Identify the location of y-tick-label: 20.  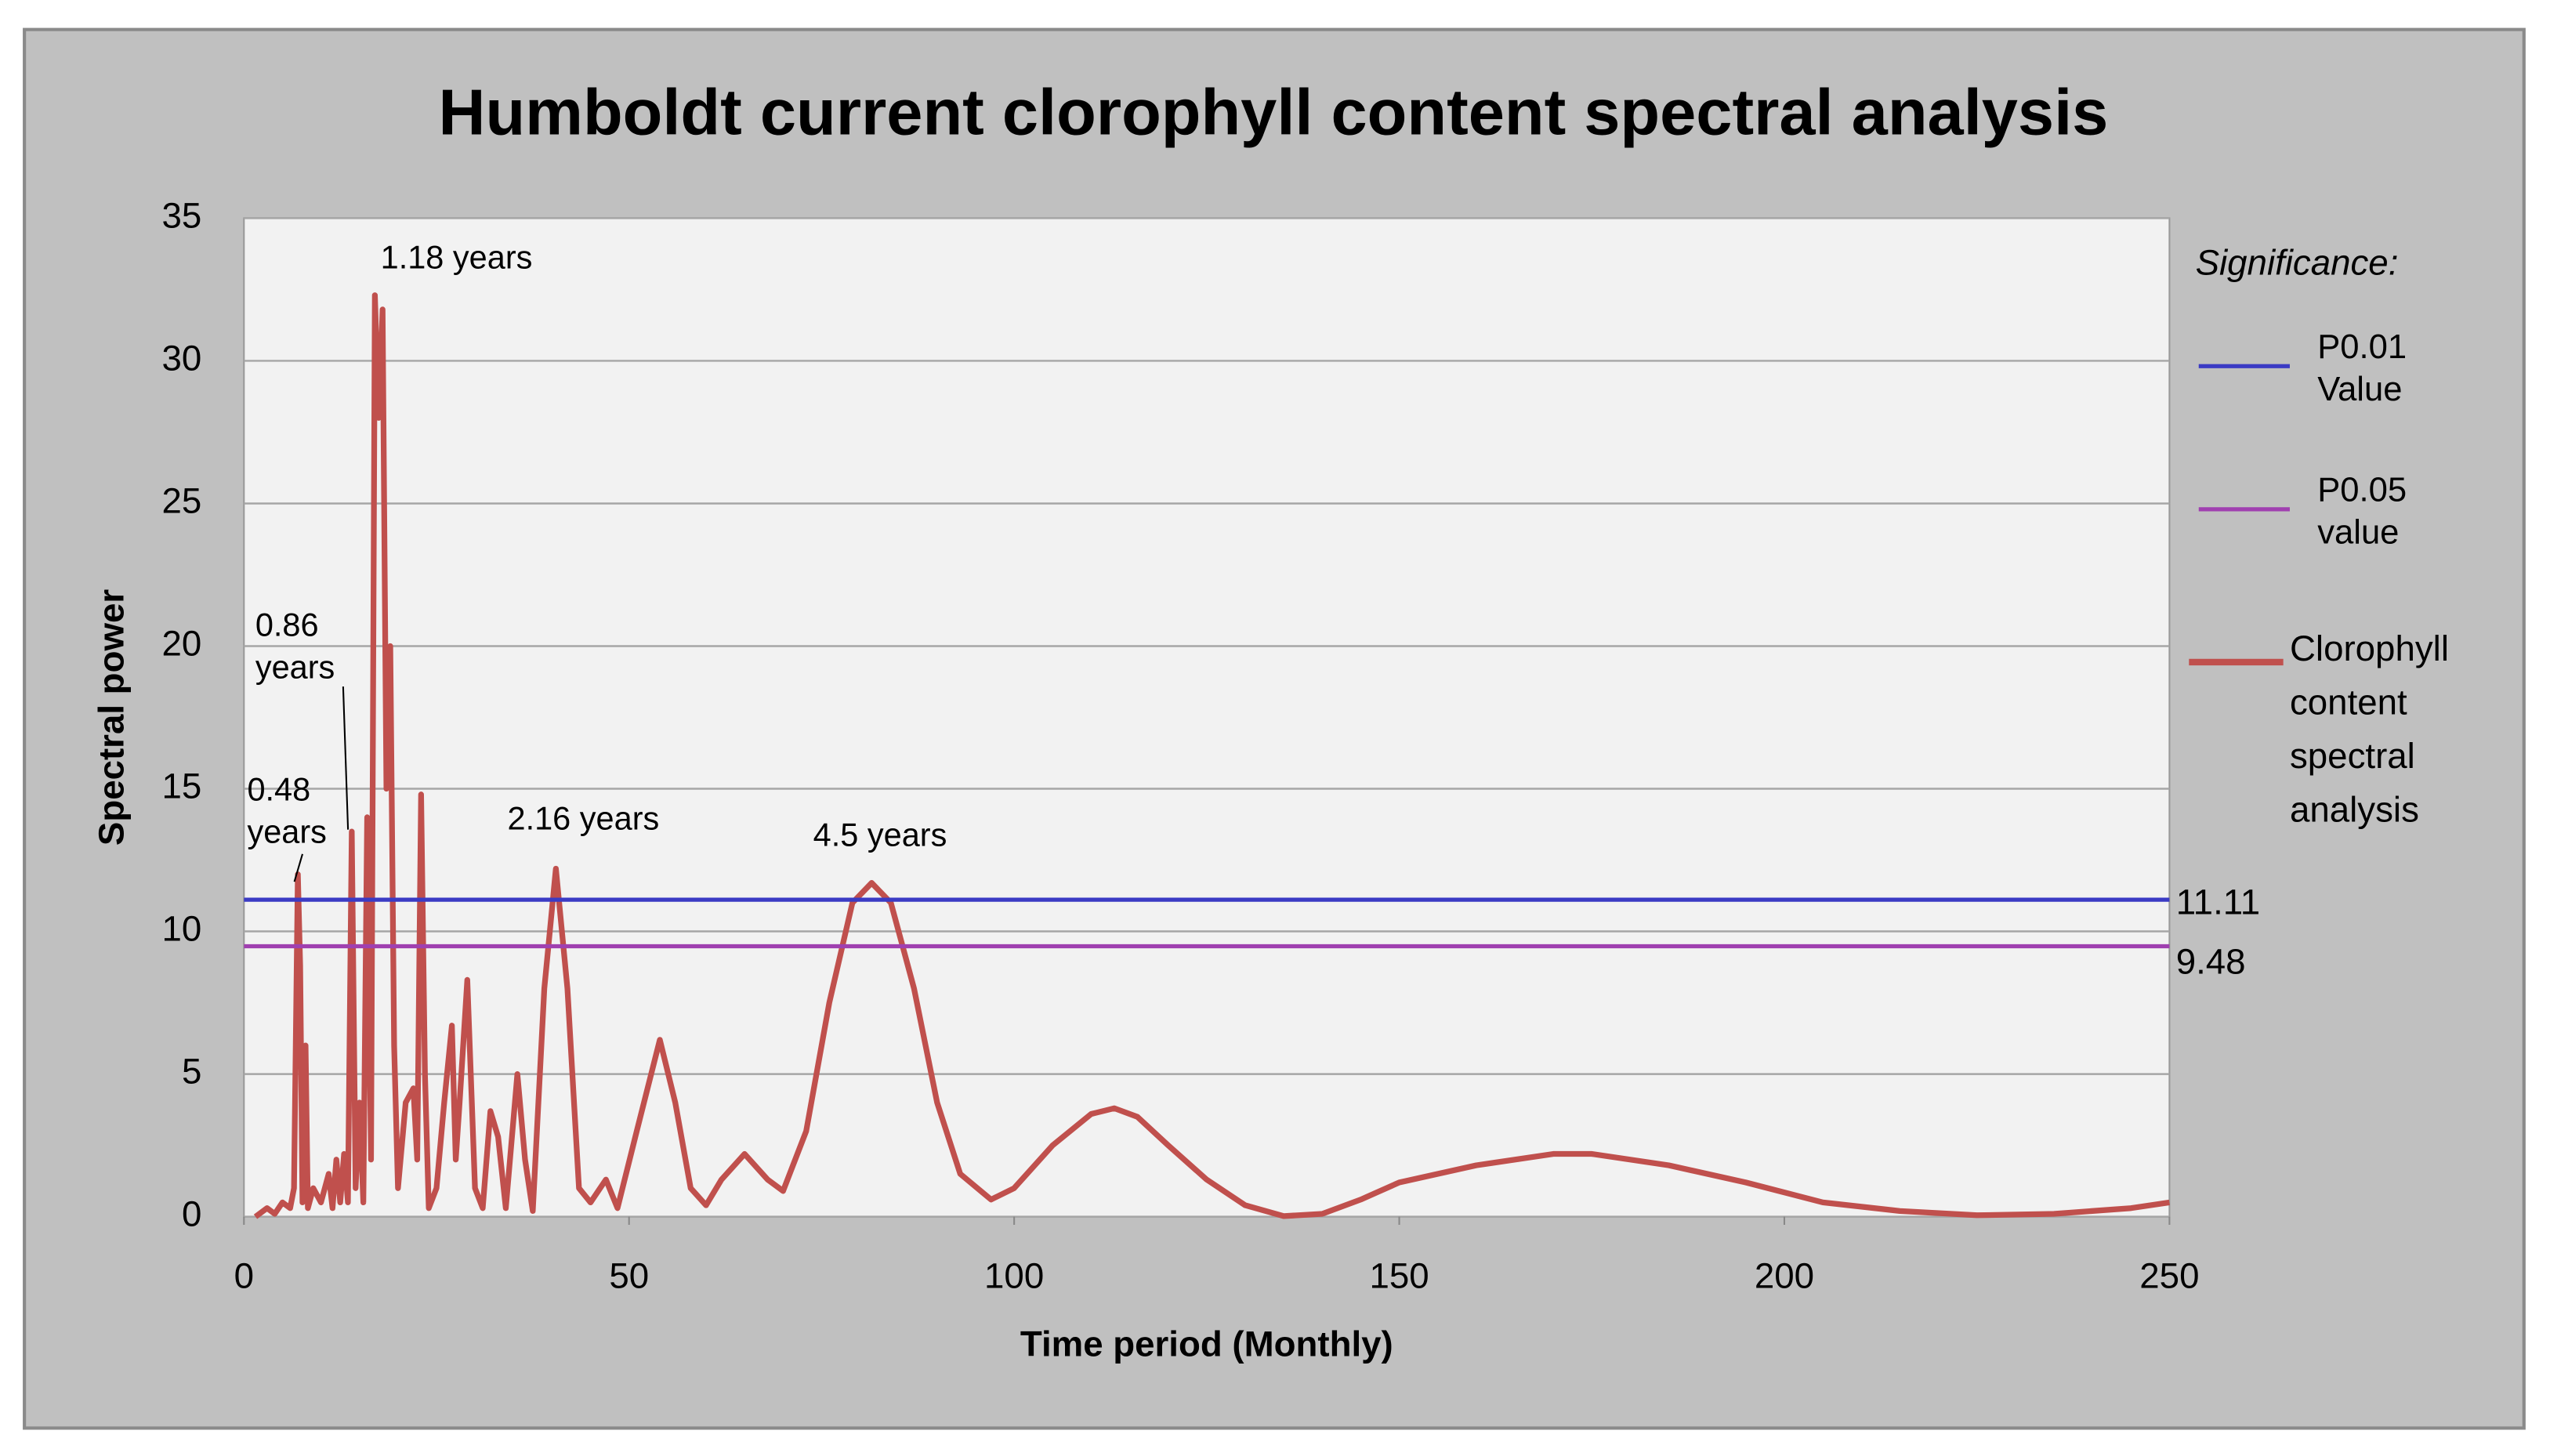
(182, 644).